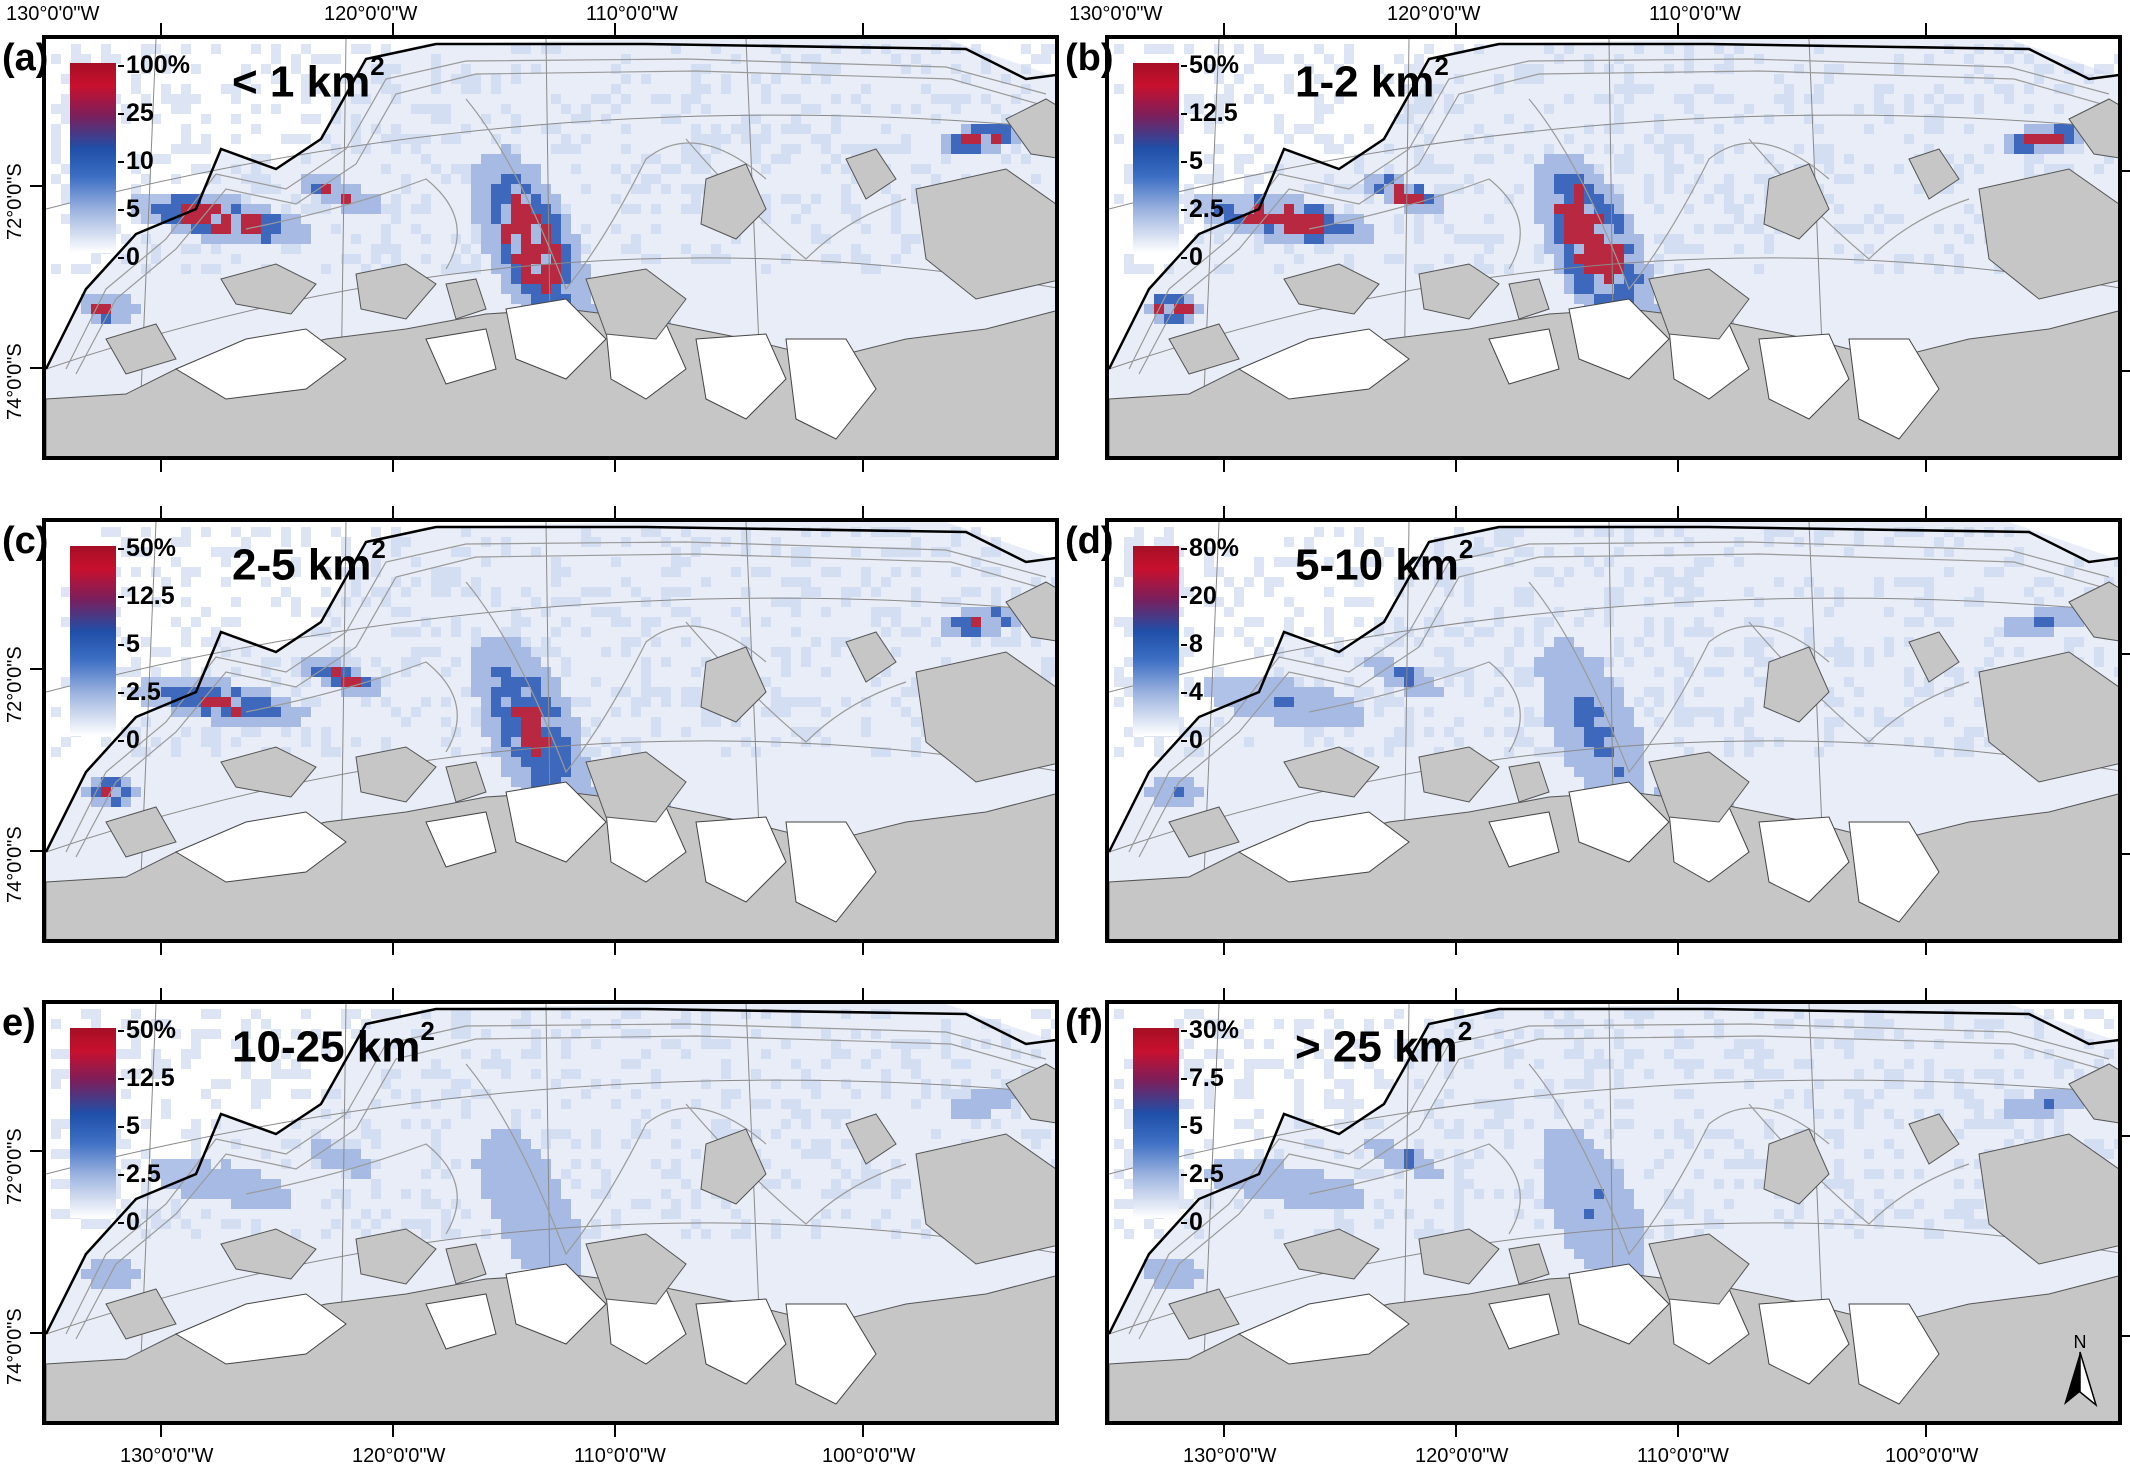 Image resolution: width=2130 pixels, height=1468 pixels. I want to click on colorbar-tick-label: 7.5, so click(1206, 1078).